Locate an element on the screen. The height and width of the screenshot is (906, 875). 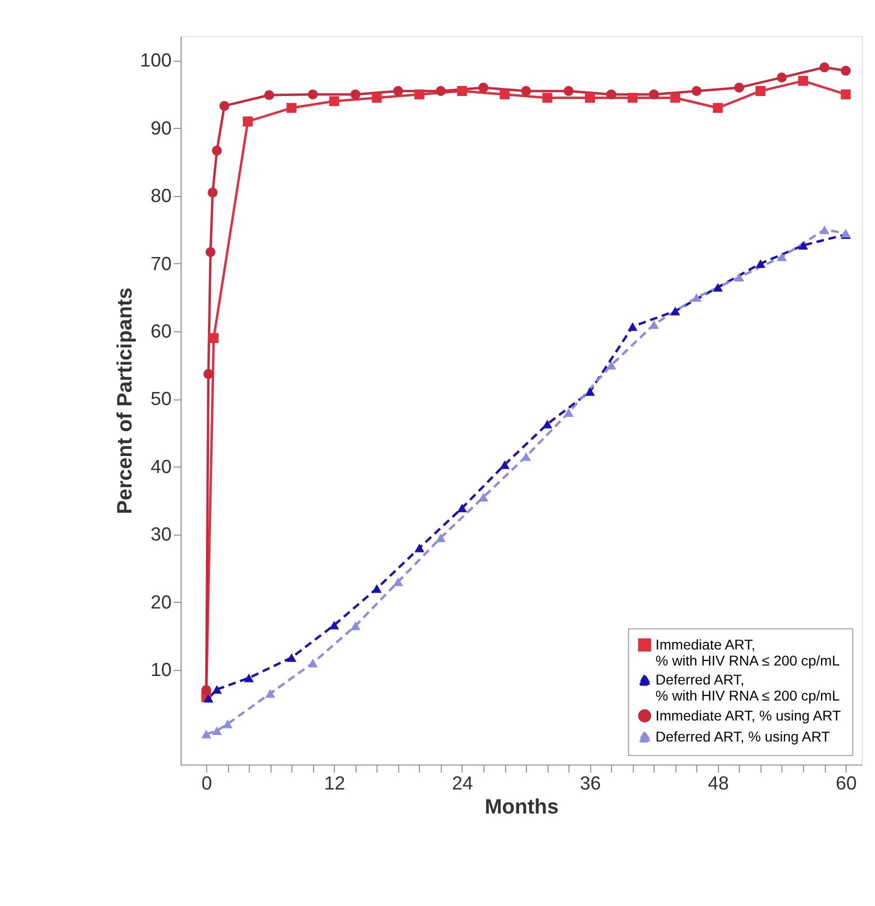
x-tick-label: 36 is located at coordinates (590, 784).